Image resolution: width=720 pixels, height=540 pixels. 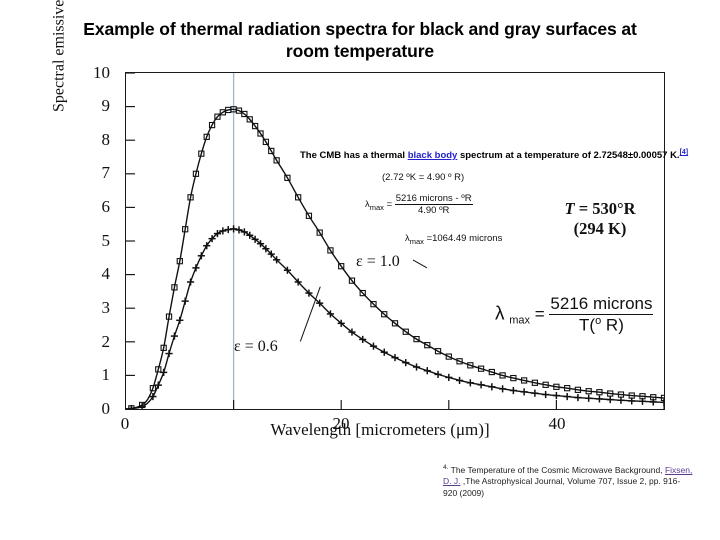 I want to click on temperature-symbol: T, so click(x=569, y=208).